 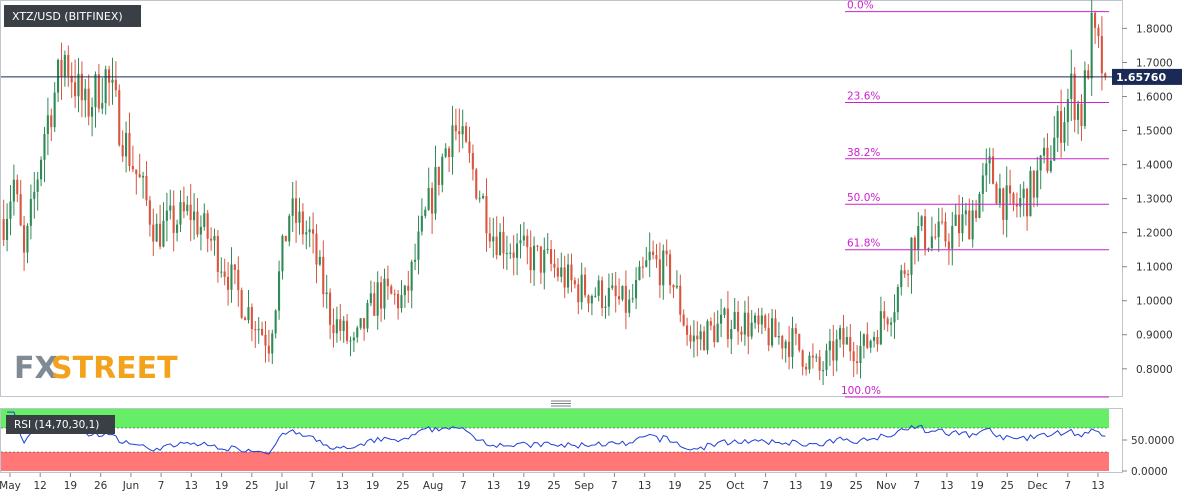 I want to click on rsi-axis: 50.0000 0.0000, so click(x=1148, y=456).